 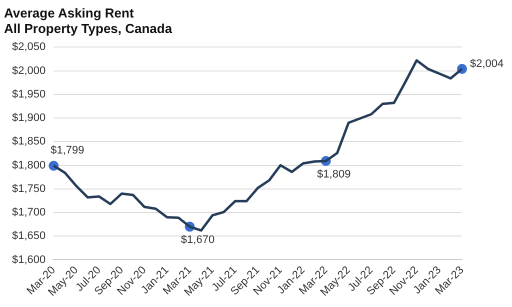 What do you see at coordinates (29, 70) in the screenshot?
I see `y-tick-label: $2,000` at bounding box center [29, 70].